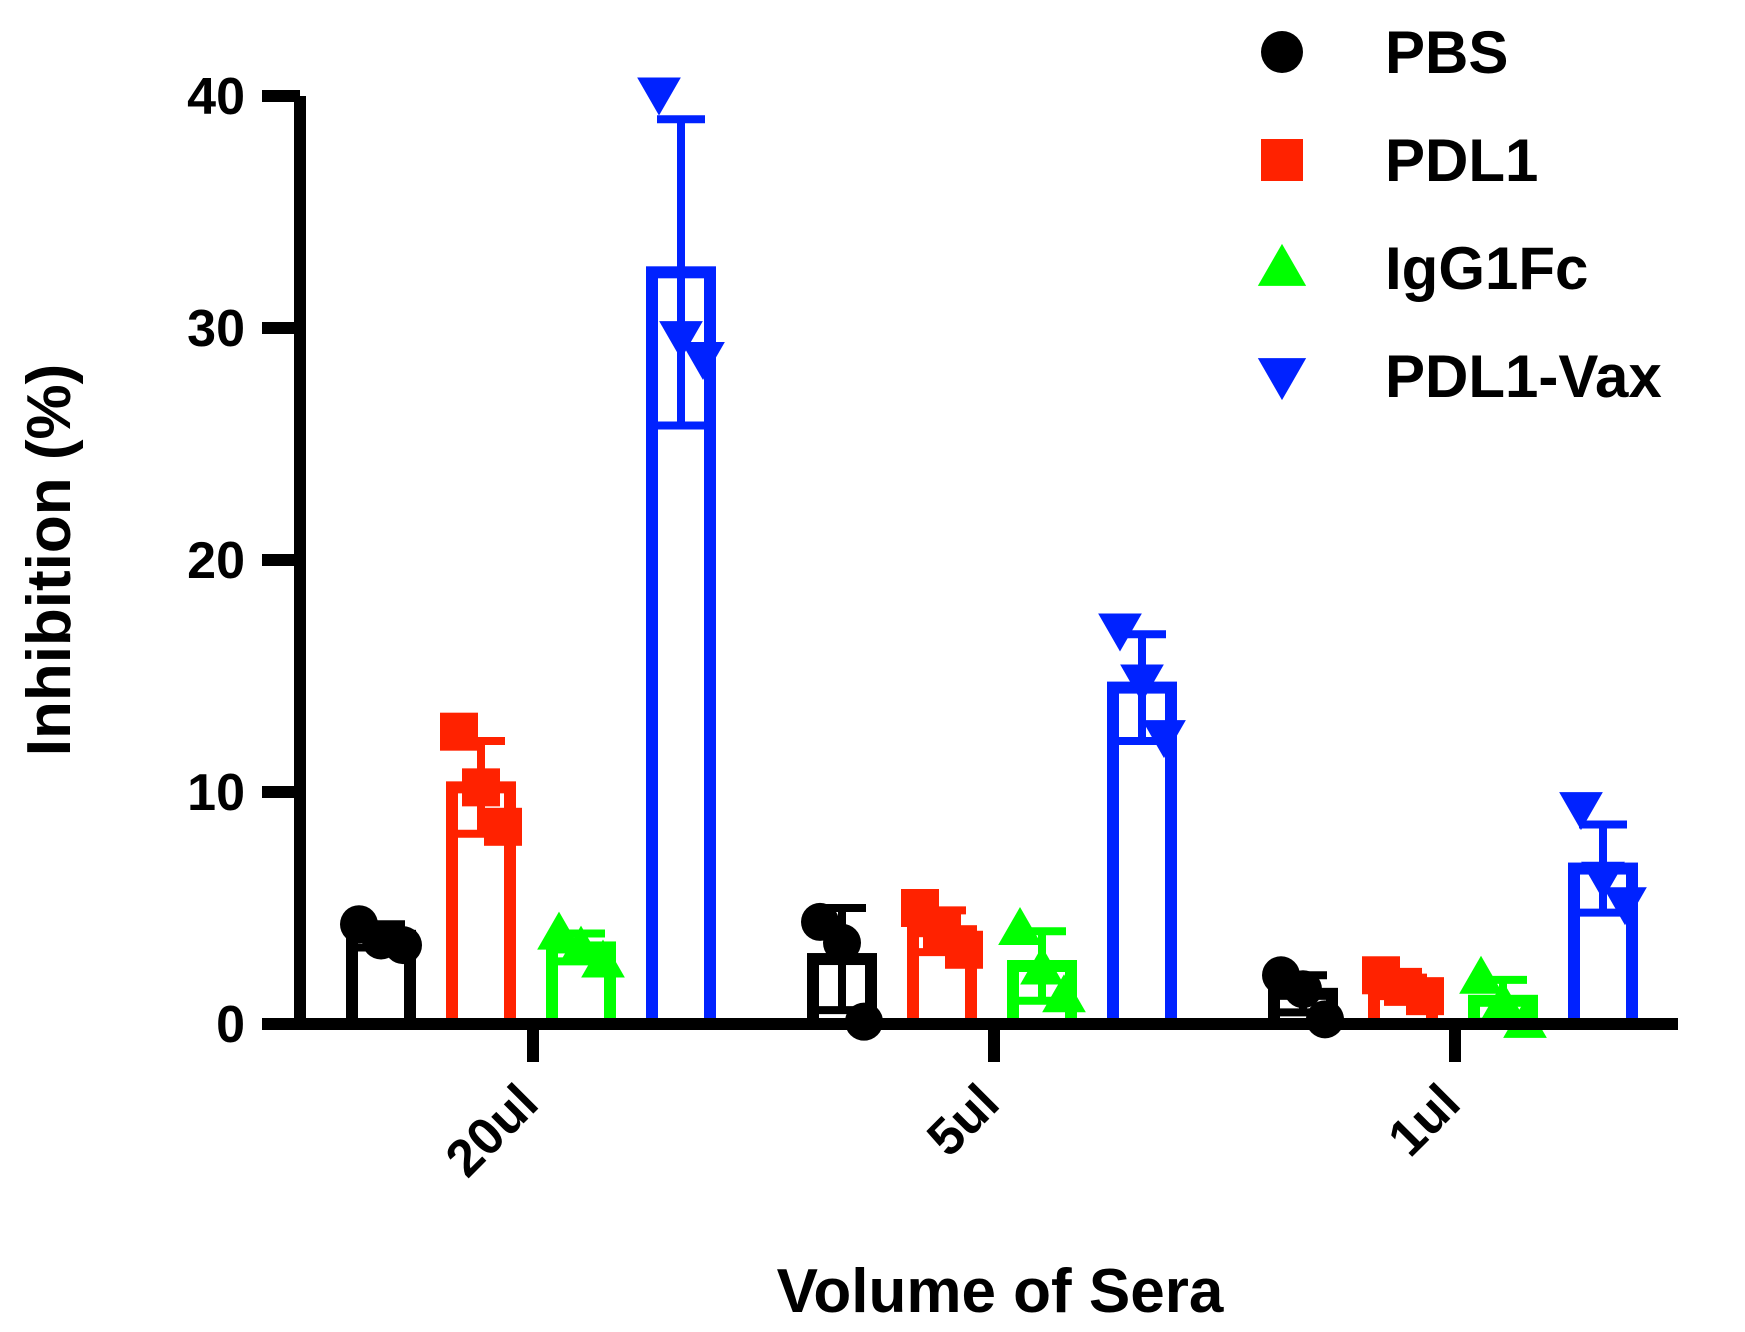  Describe the element at coordinates (216, 561) in the screenshot. I see `y-tick-label: 20` at that location.